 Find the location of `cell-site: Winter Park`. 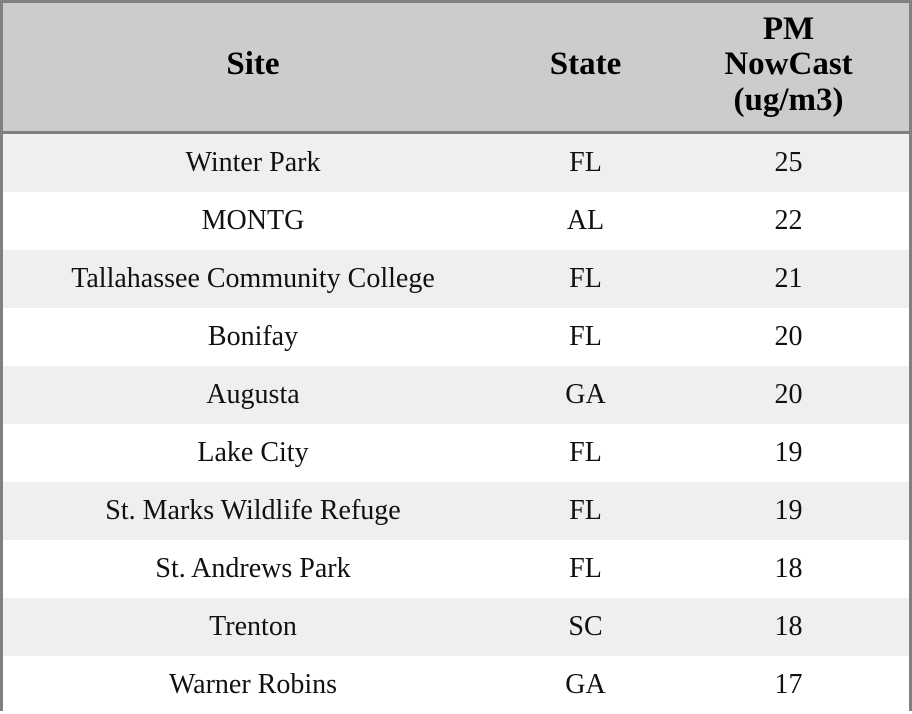

cell-site: Winter Park is located at coordinates (253, 163).